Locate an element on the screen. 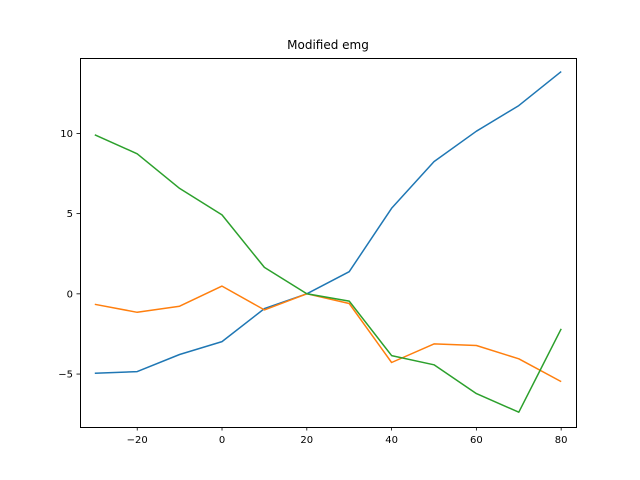 This screenshot has width=640, height=480. y-tick-label: 0 is located at coordinates (70, 294).